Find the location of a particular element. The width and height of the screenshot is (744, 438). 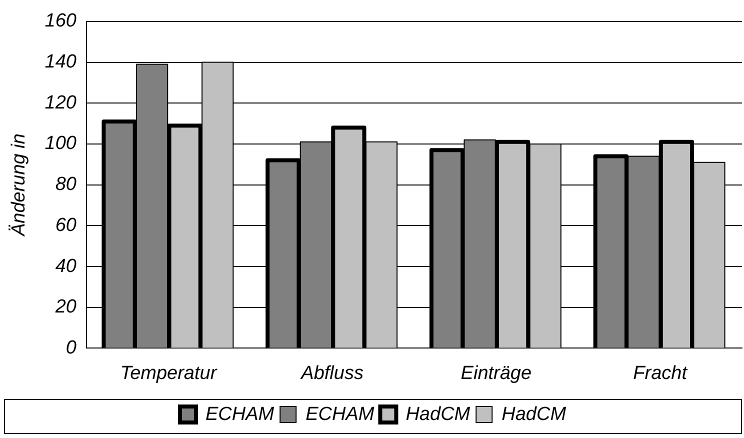

x-tick-label: Einträge is located at coordinates (496, 373).